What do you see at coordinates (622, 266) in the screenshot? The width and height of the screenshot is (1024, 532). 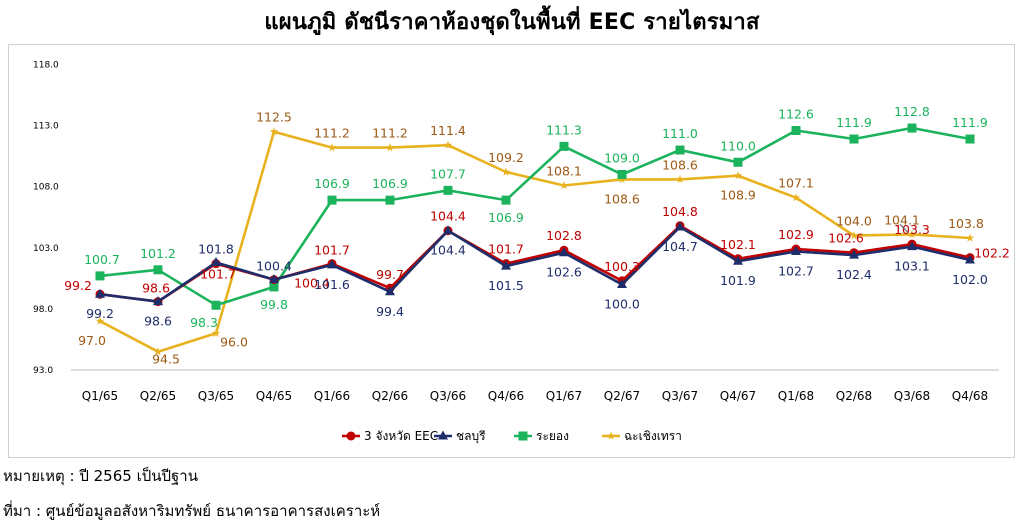 I see `data-label-eec: 100.3` at bounding box center [622, 266].